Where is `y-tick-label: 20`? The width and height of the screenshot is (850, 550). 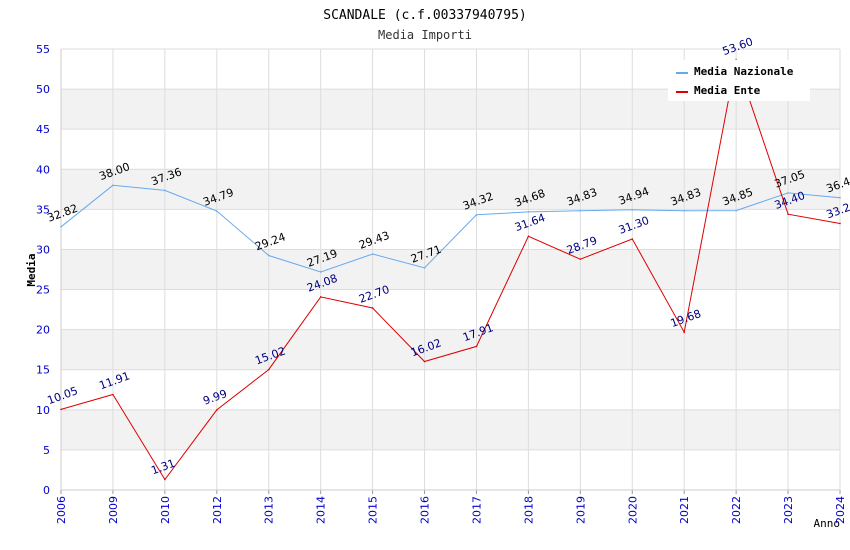
y-tick-label: 20 is located at coordinates (43, 330).